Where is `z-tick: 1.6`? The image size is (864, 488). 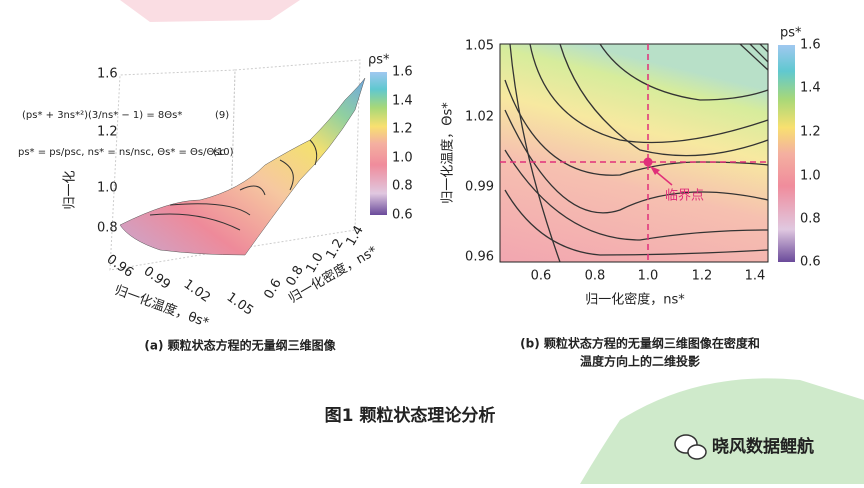
z-tick: 1.6 is located at coordinates (107, 74).